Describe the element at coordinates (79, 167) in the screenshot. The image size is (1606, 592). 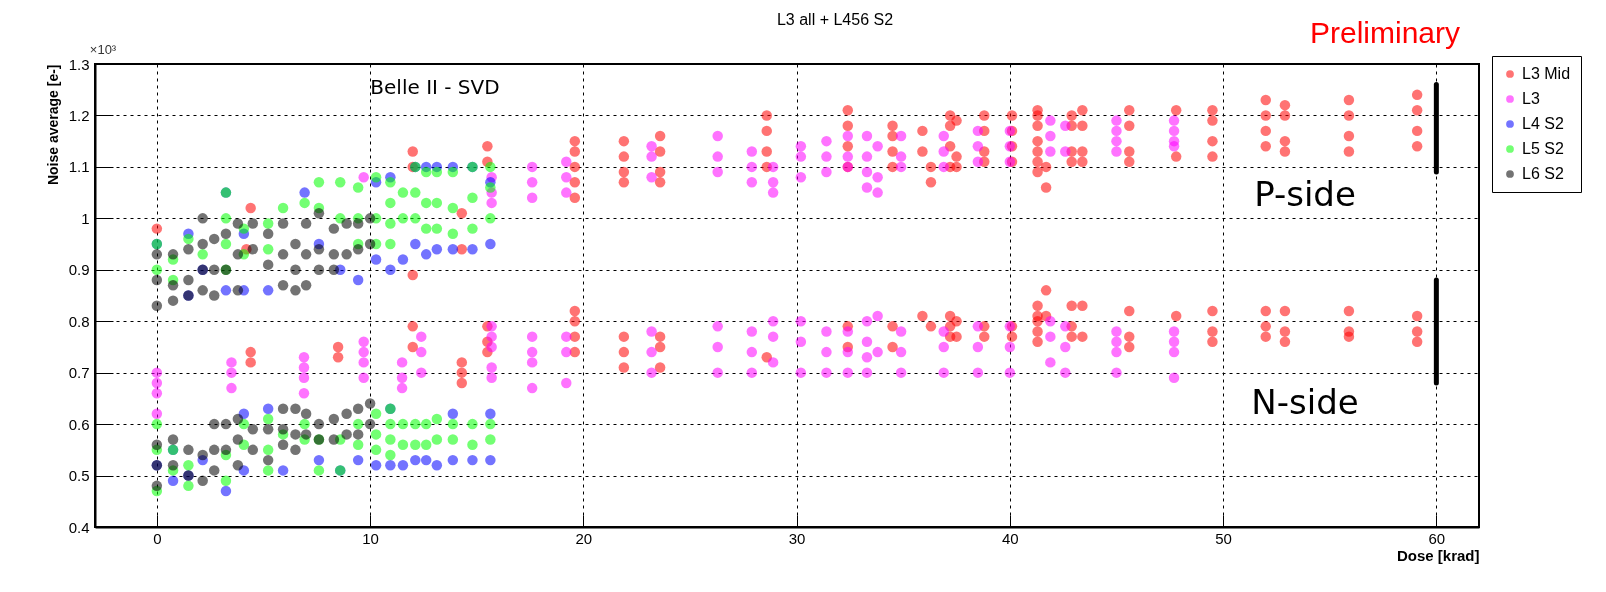
I see `y-tick-label: 1.1` at that location.